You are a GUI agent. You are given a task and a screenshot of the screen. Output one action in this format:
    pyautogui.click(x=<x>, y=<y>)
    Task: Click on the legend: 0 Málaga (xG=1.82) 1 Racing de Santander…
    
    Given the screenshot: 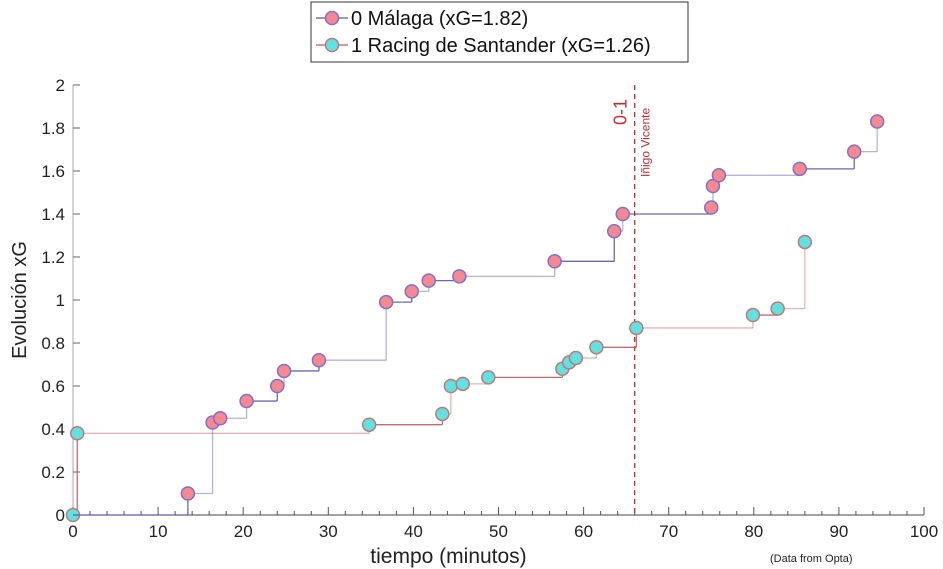 What is the action you would take?
    pyautogui.click(x=499, y=32)
    